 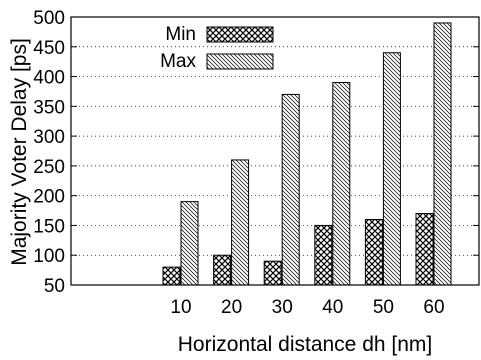 What do you see at coordinates (49, 107) in the screenshot?
I see `y-tick-label: 350` at bounding box center [49, 107].